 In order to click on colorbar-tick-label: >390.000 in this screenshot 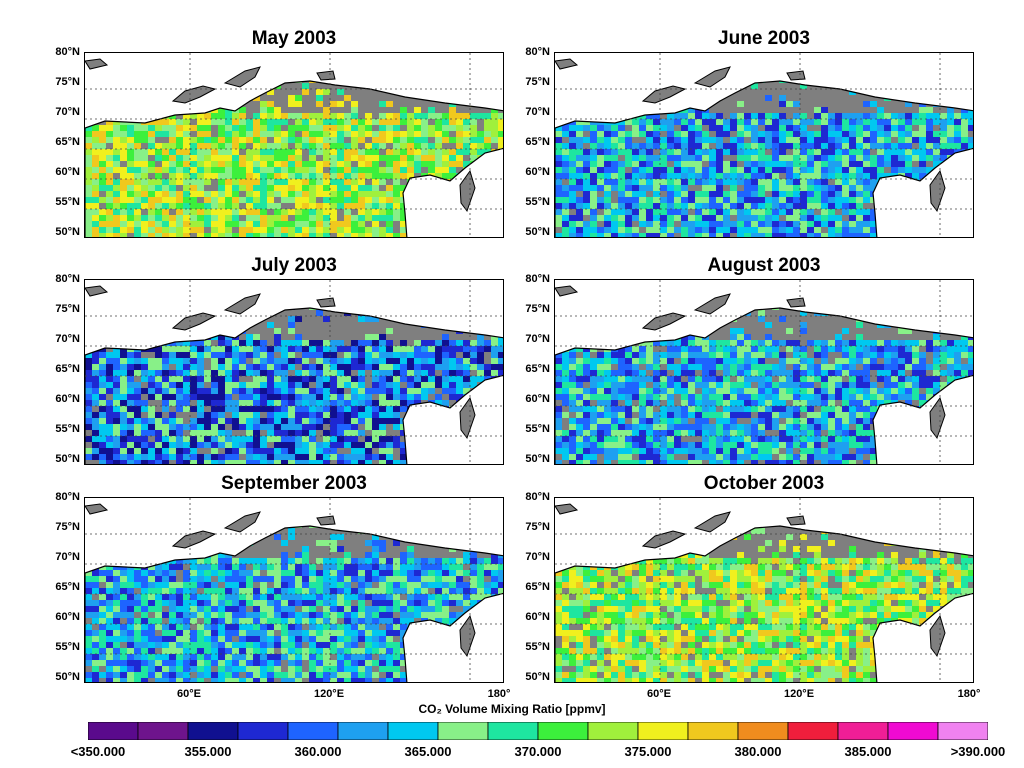, I will do `click(978, 751)`.